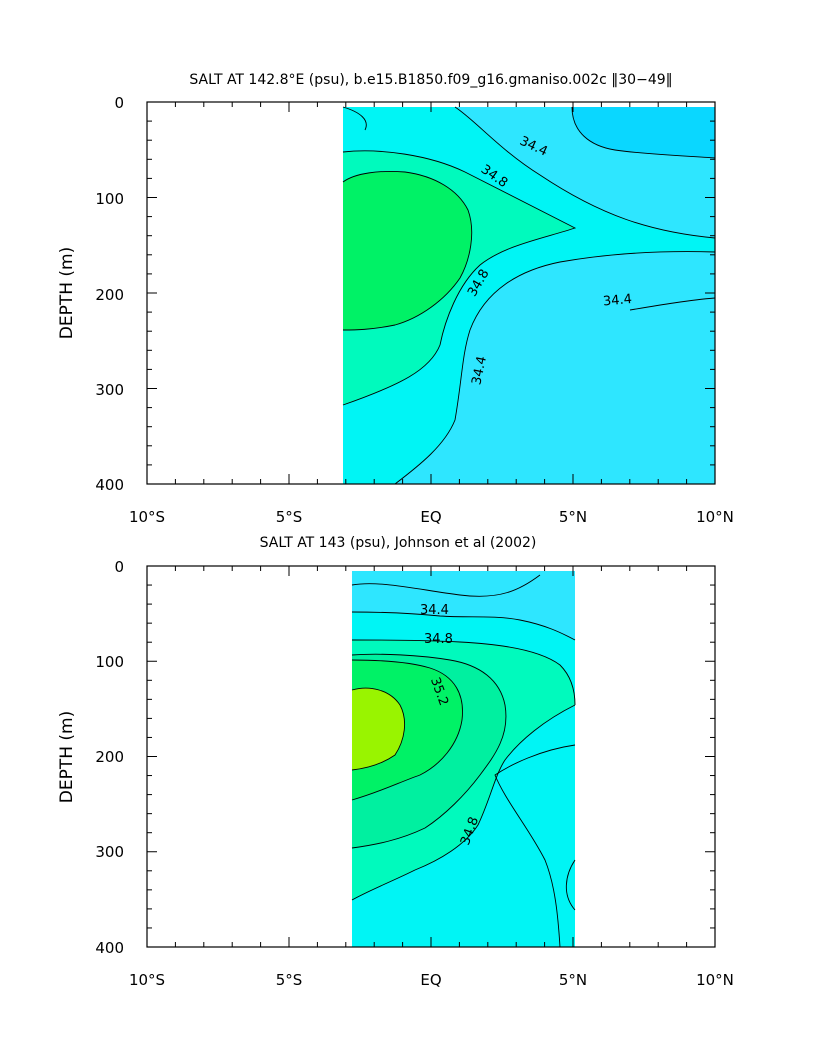  I want to click on top-x-tick-label: 10°N, so click(715, 517).